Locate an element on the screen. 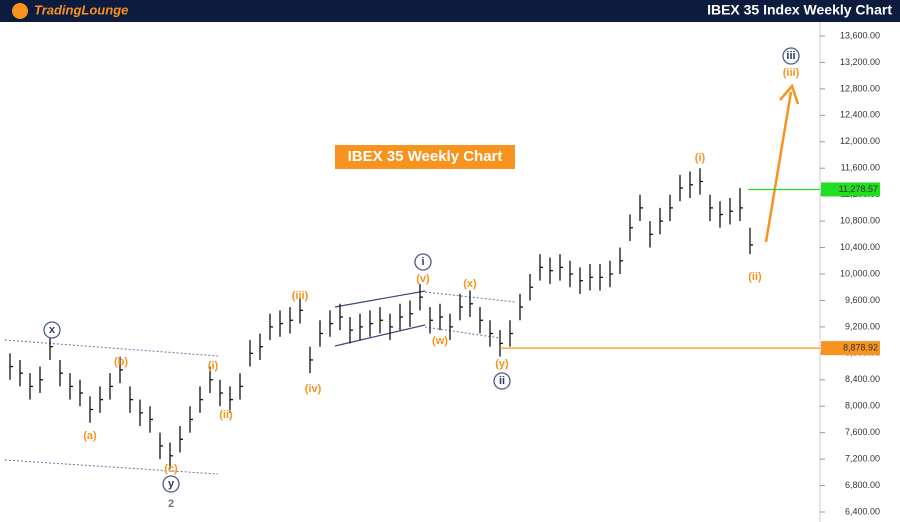  y-tick-label: 11,600.00 is located at coordinates (860, 168).